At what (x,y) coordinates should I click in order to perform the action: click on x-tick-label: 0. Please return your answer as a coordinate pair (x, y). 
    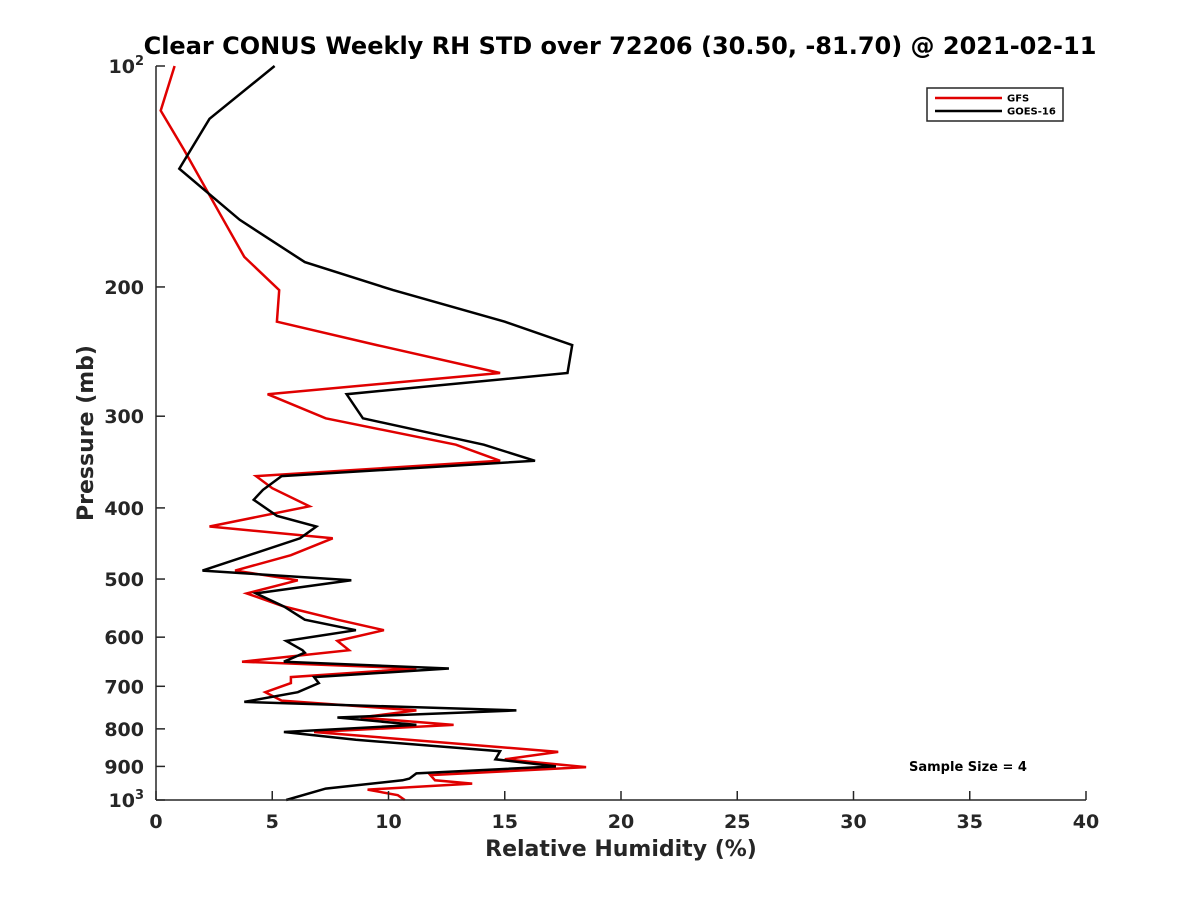
    Looking at the image, I should click on (155, 822).